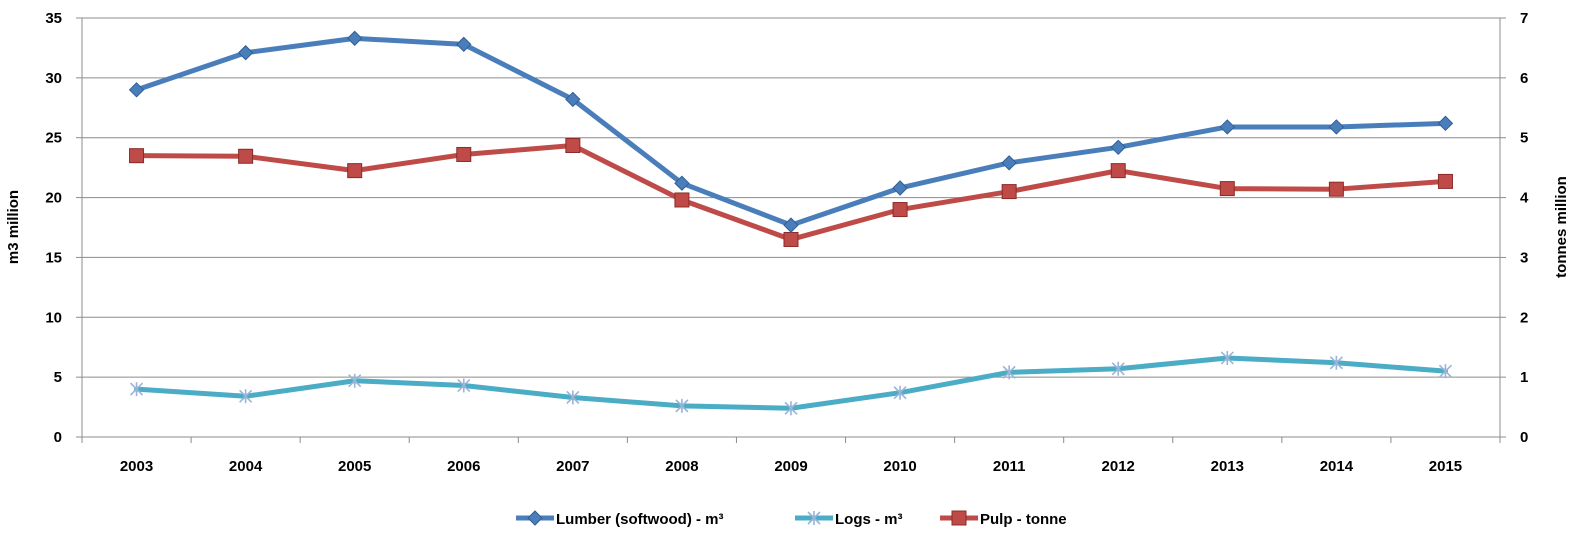  I want to click on legend-label: Logs - m³, so click(869, 519).